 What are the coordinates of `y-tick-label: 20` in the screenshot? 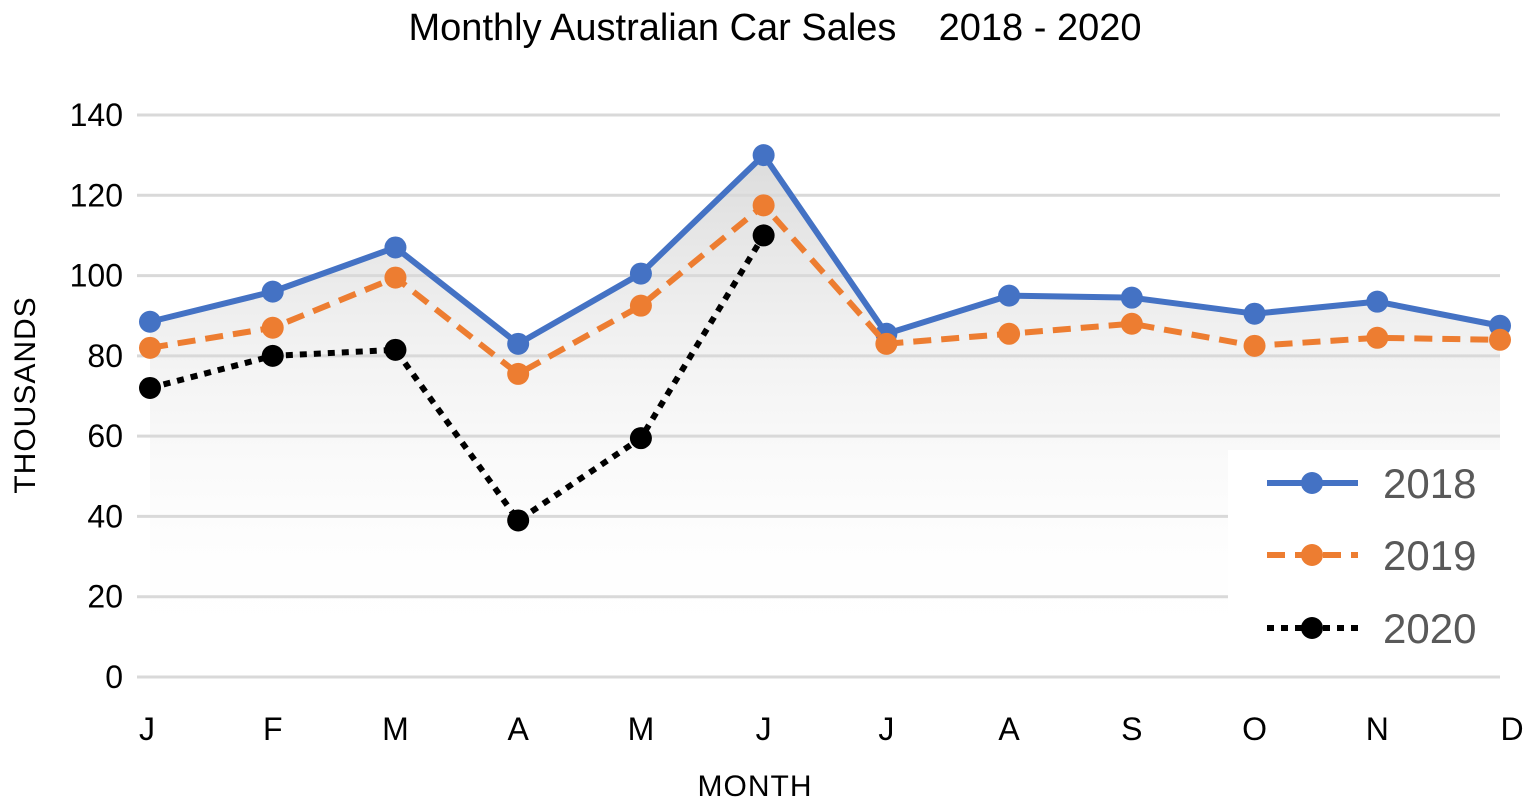 It's located at (105, 597).